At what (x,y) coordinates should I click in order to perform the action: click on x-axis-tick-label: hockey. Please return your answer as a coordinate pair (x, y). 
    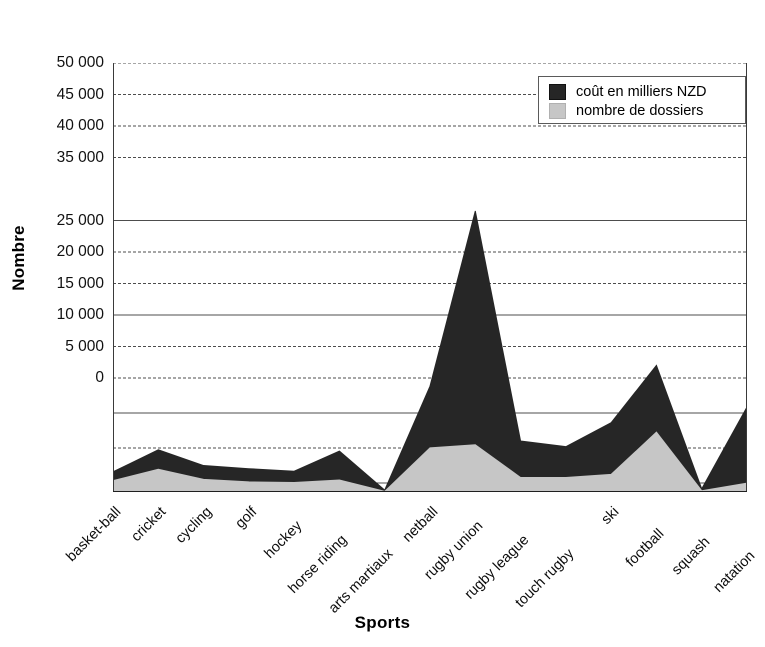
    Looking at the image, I should click on (283, 540).